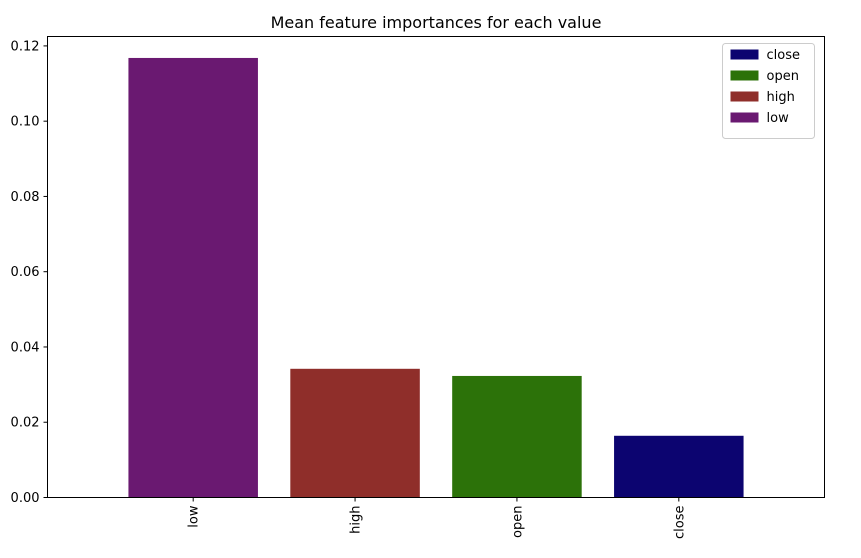 The height and width of the screenshot is (558, 861). I want to click on legend-swatch-high, so click(744, 96).